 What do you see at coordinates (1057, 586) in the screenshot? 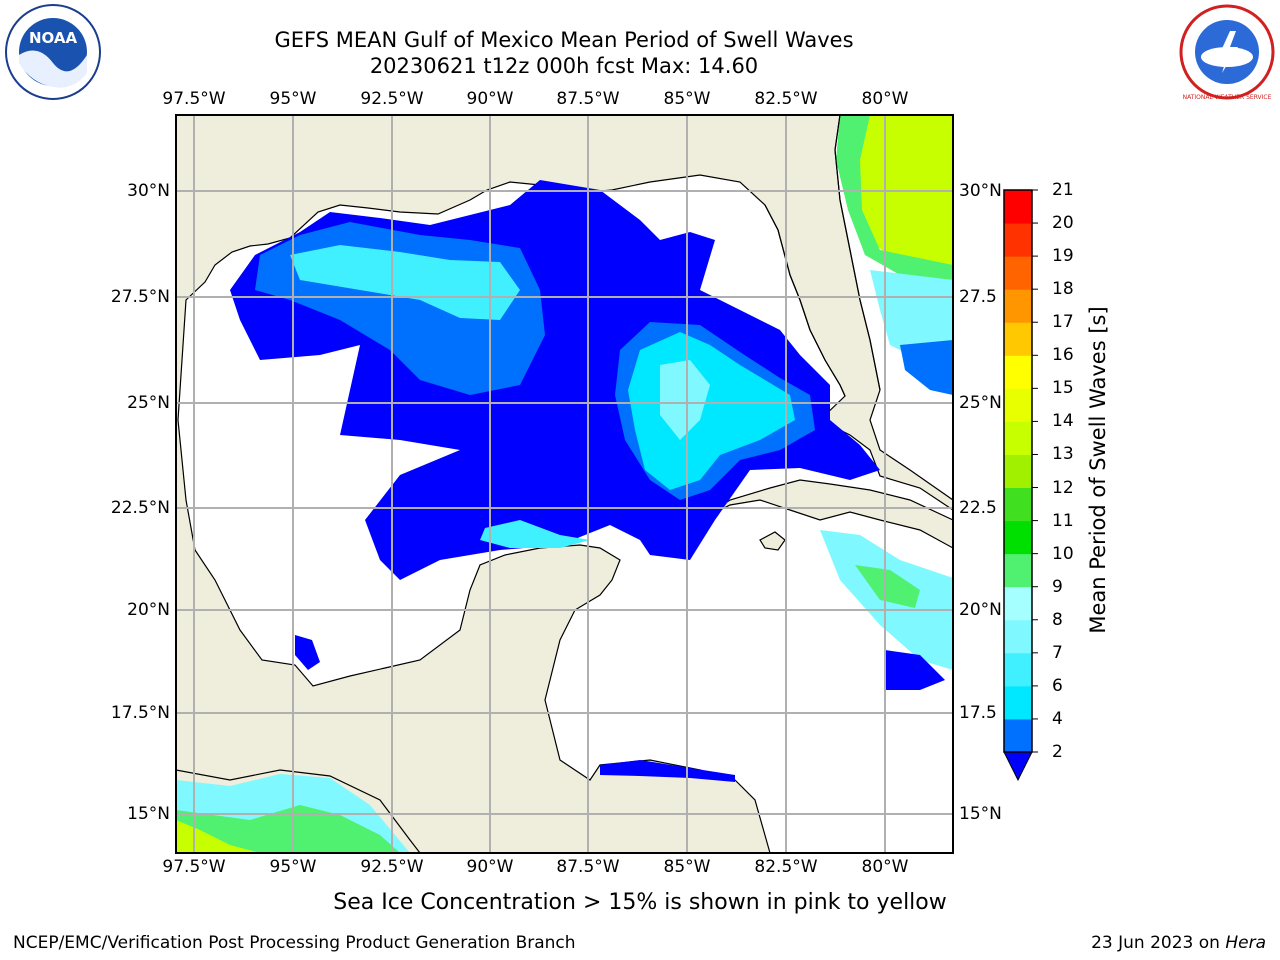
I see `colorbar-tick-label: 9` at bounding box center [1057, 586].